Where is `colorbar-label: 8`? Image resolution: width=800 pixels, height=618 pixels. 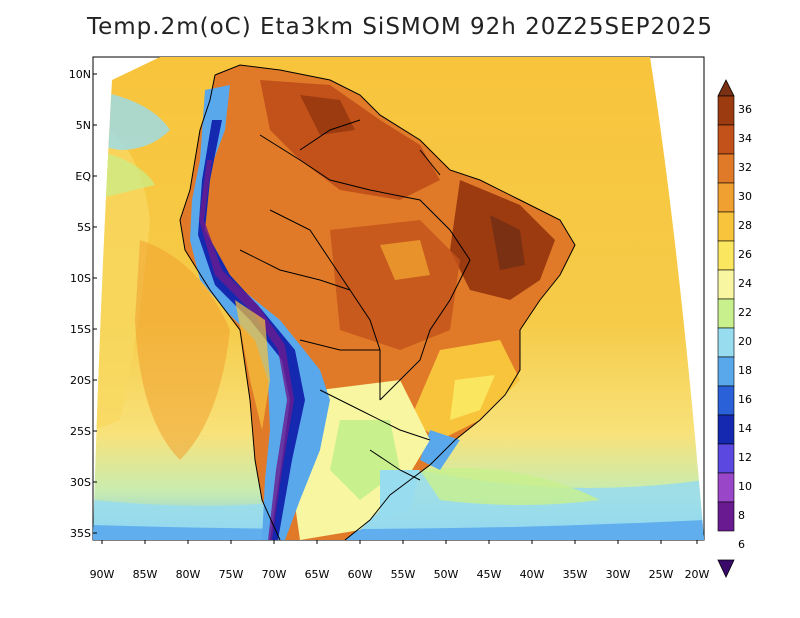 colorbar-label: 8 is located at coordinates (741, 515).